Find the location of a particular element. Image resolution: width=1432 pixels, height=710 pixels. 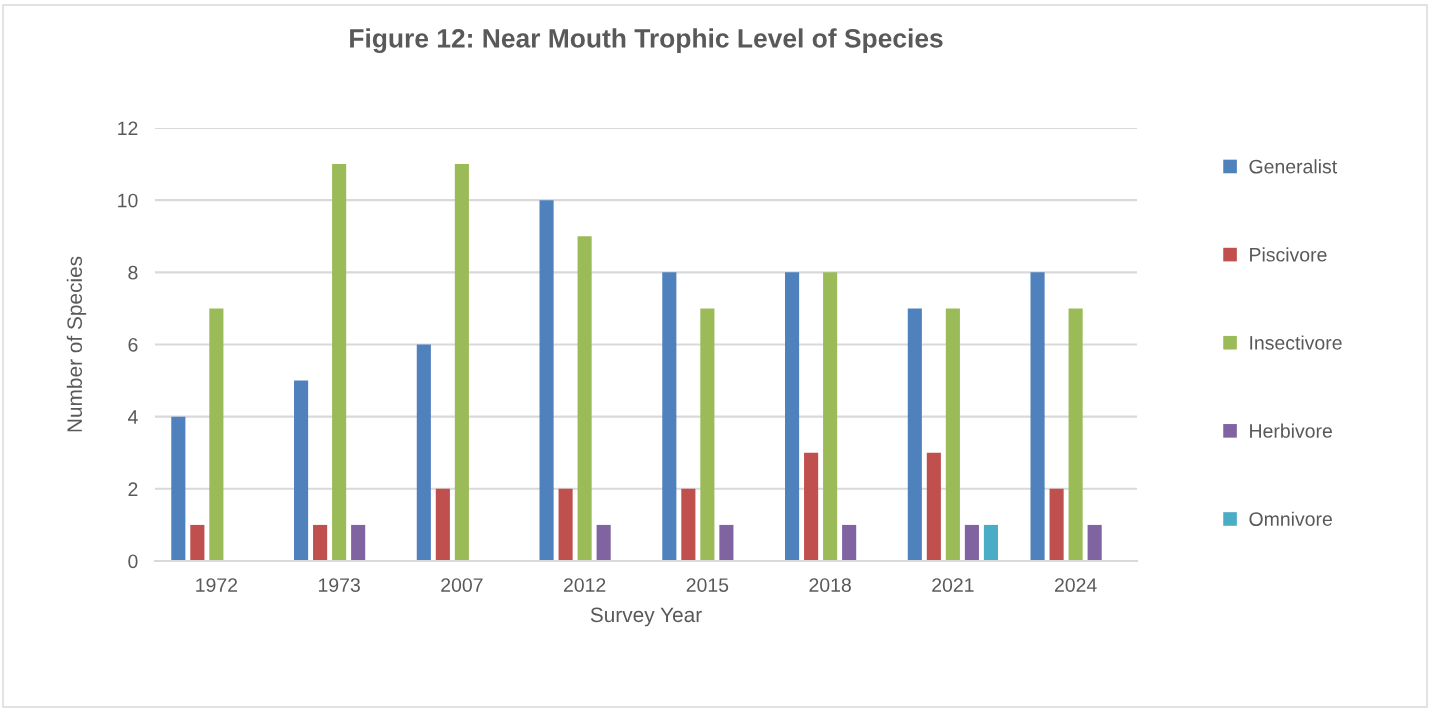

x-tick-label: 2018 is located at coordinates (830, 585).